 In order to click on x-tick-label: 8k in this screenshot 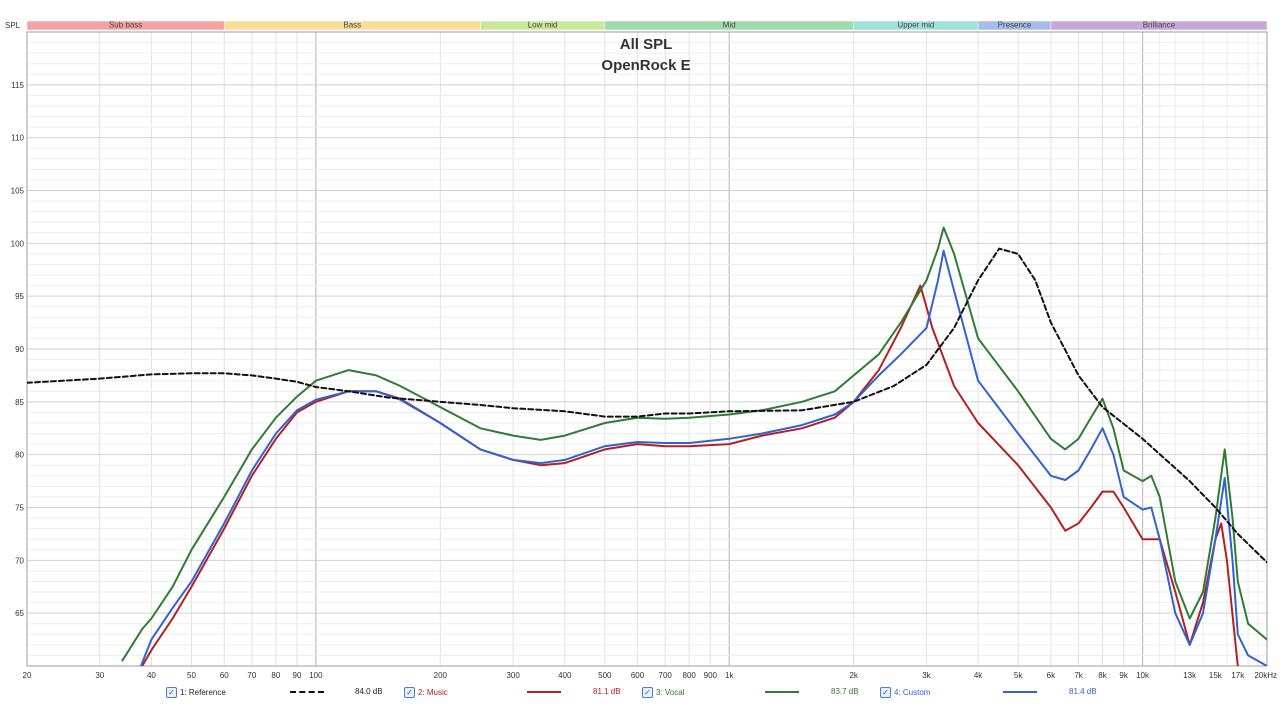, I will do `click(1102, 675)`.